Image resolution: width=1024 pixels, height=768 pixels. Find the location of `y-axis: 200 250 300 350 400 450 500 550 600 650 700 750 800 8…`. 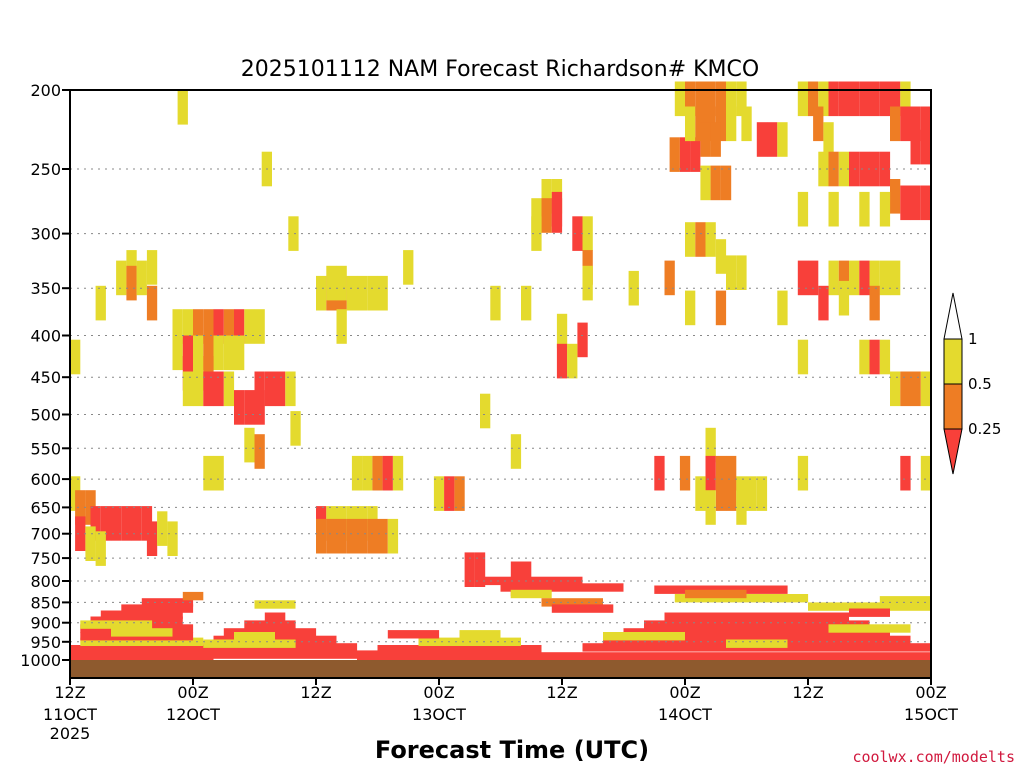

y-axis: 200 250 300 350 400 450 500 550 600 650 700 750 800 8… is located at coordinates (45, 375).